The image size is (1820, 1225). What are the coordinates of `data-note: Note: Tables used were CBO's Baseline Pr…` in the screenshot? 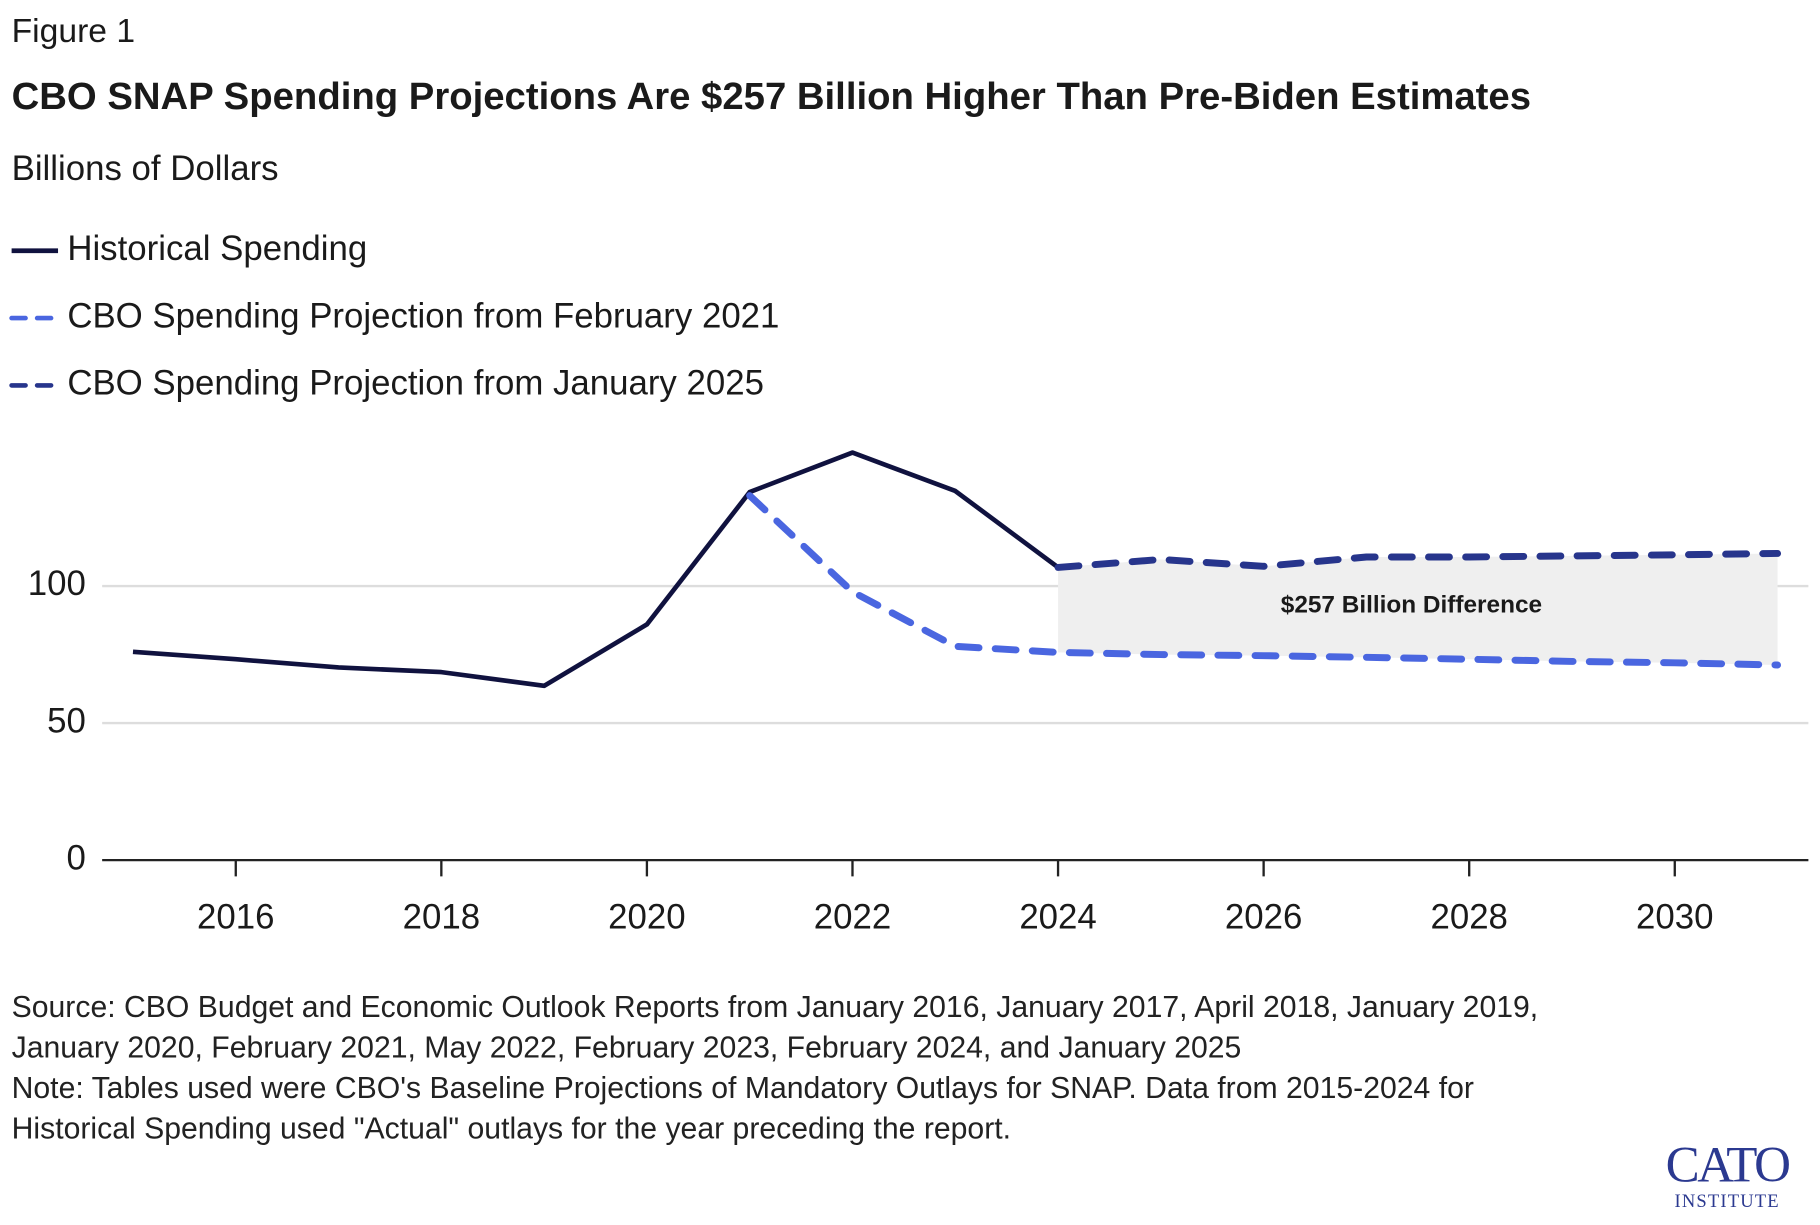 It's located at (742, 1108).